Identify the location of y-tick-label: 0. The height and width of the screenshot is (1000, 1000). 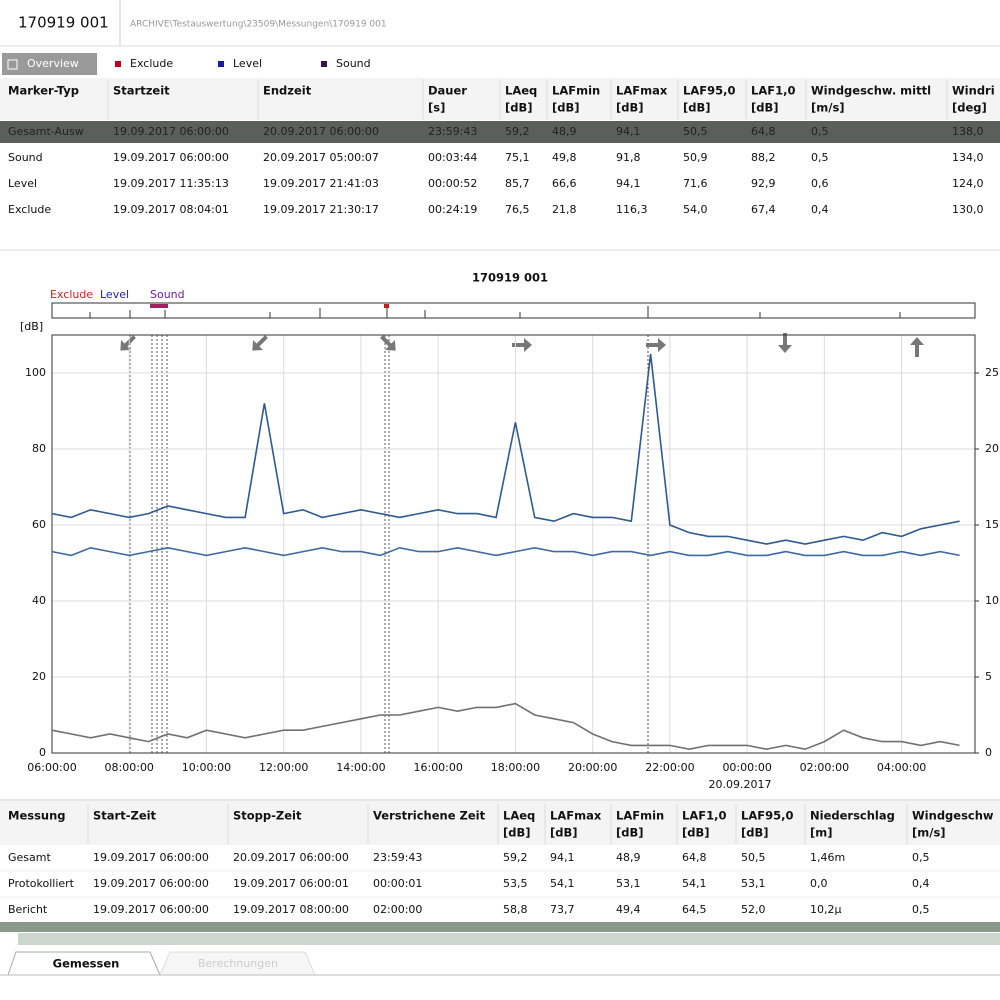
(42, 752).